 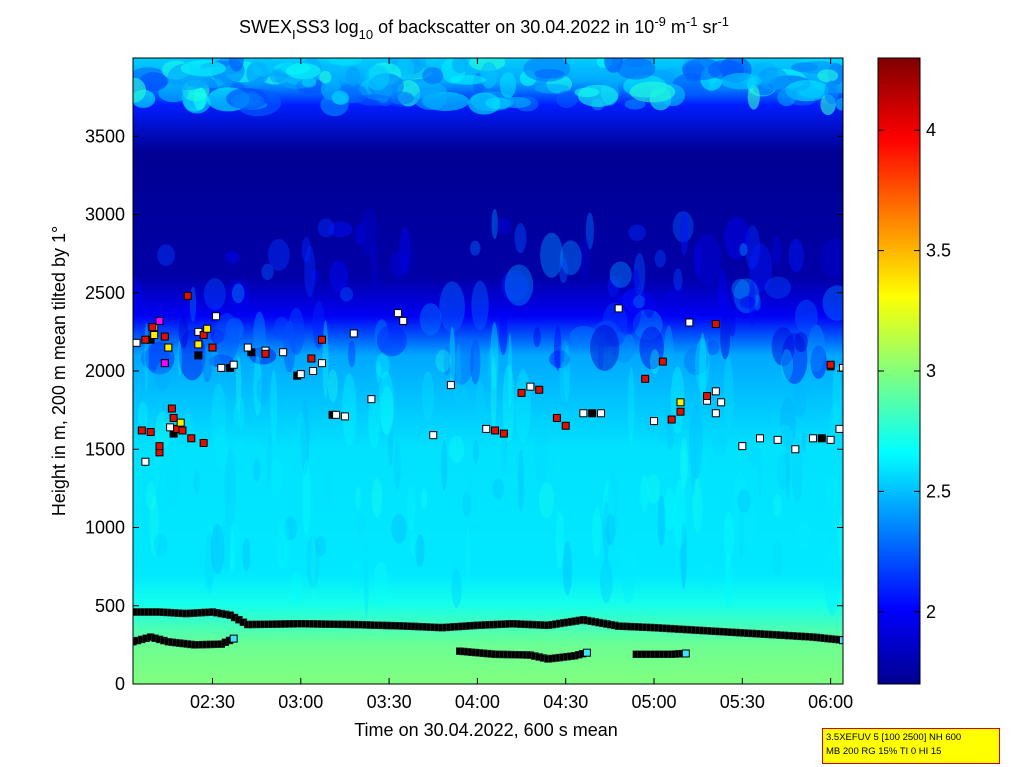 I want to click on y-tick-label: 0, so click(x=120, y=684).